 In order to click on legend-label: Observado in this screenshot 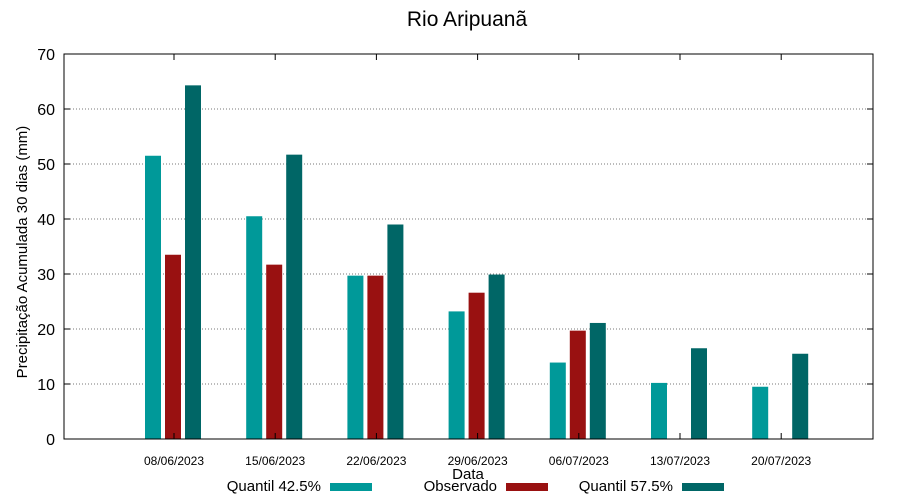, I will do `click(460, 486)`.